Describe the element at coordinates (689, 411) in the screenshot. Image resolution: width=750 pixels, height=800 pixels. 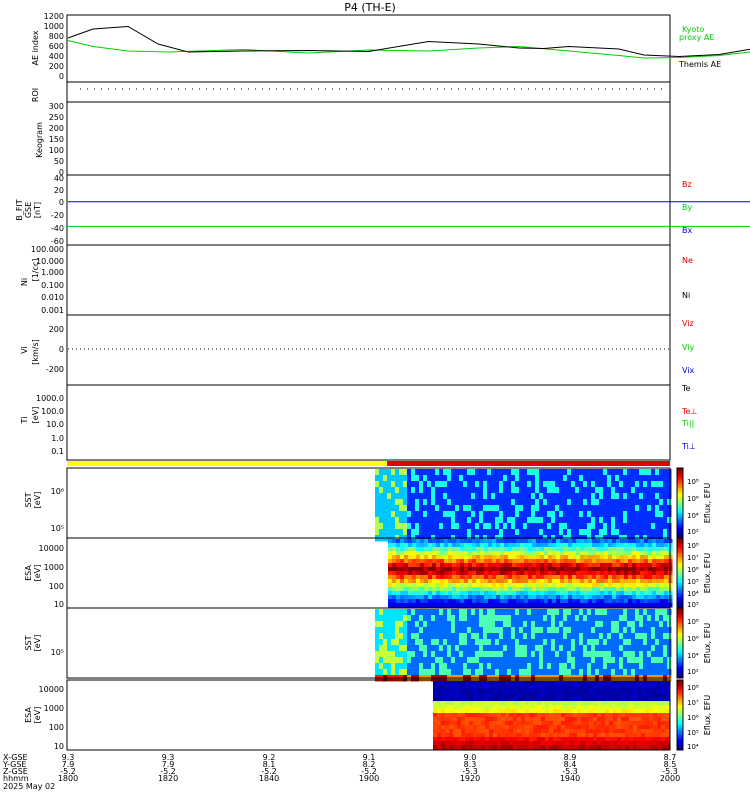
I see `temperature-legend-teperp: Te⊥` at that location.